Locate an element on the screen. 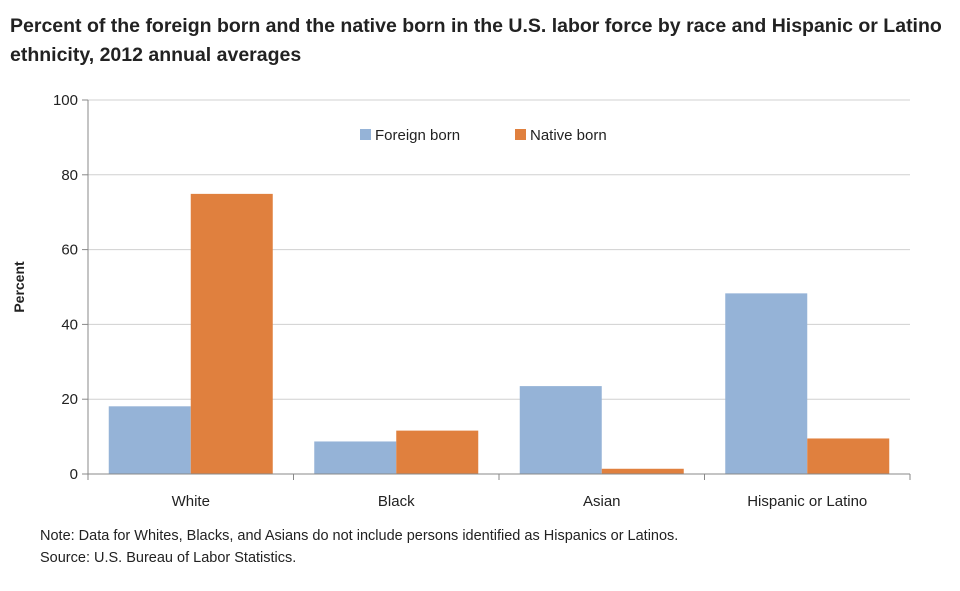  x-tick-label: Asian is located at coordinates (602, 501).